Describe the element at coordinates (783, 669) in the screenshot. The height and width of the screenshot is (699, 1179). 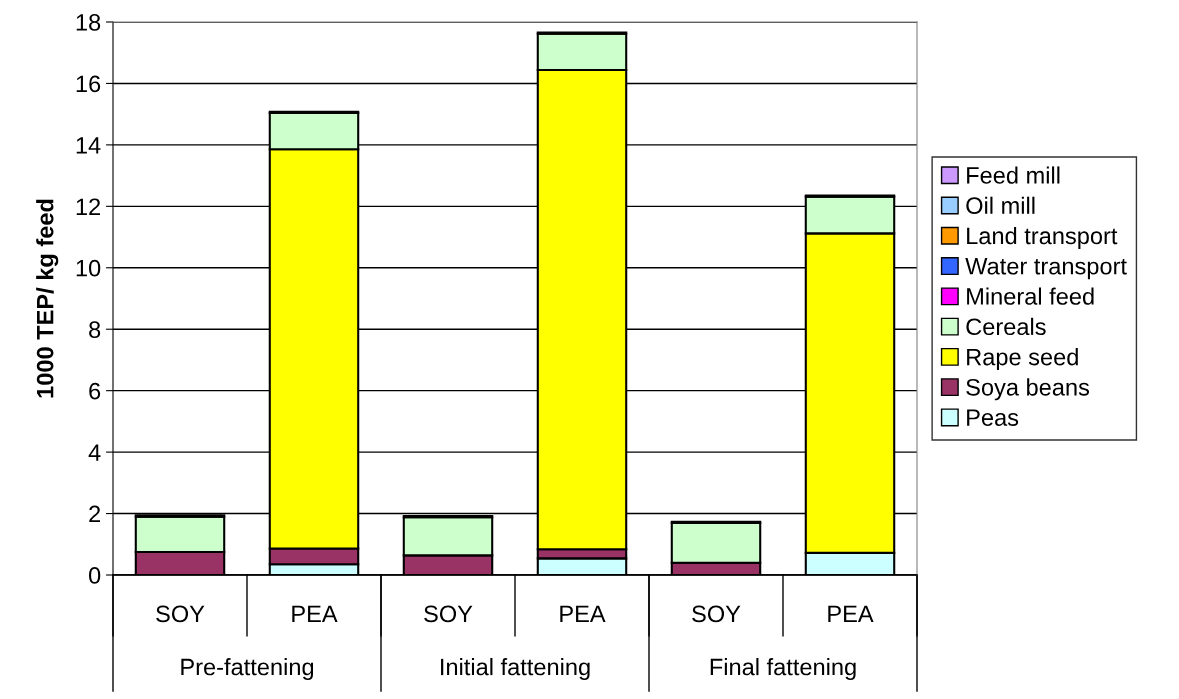
I see `text: Final fattening` at that location.